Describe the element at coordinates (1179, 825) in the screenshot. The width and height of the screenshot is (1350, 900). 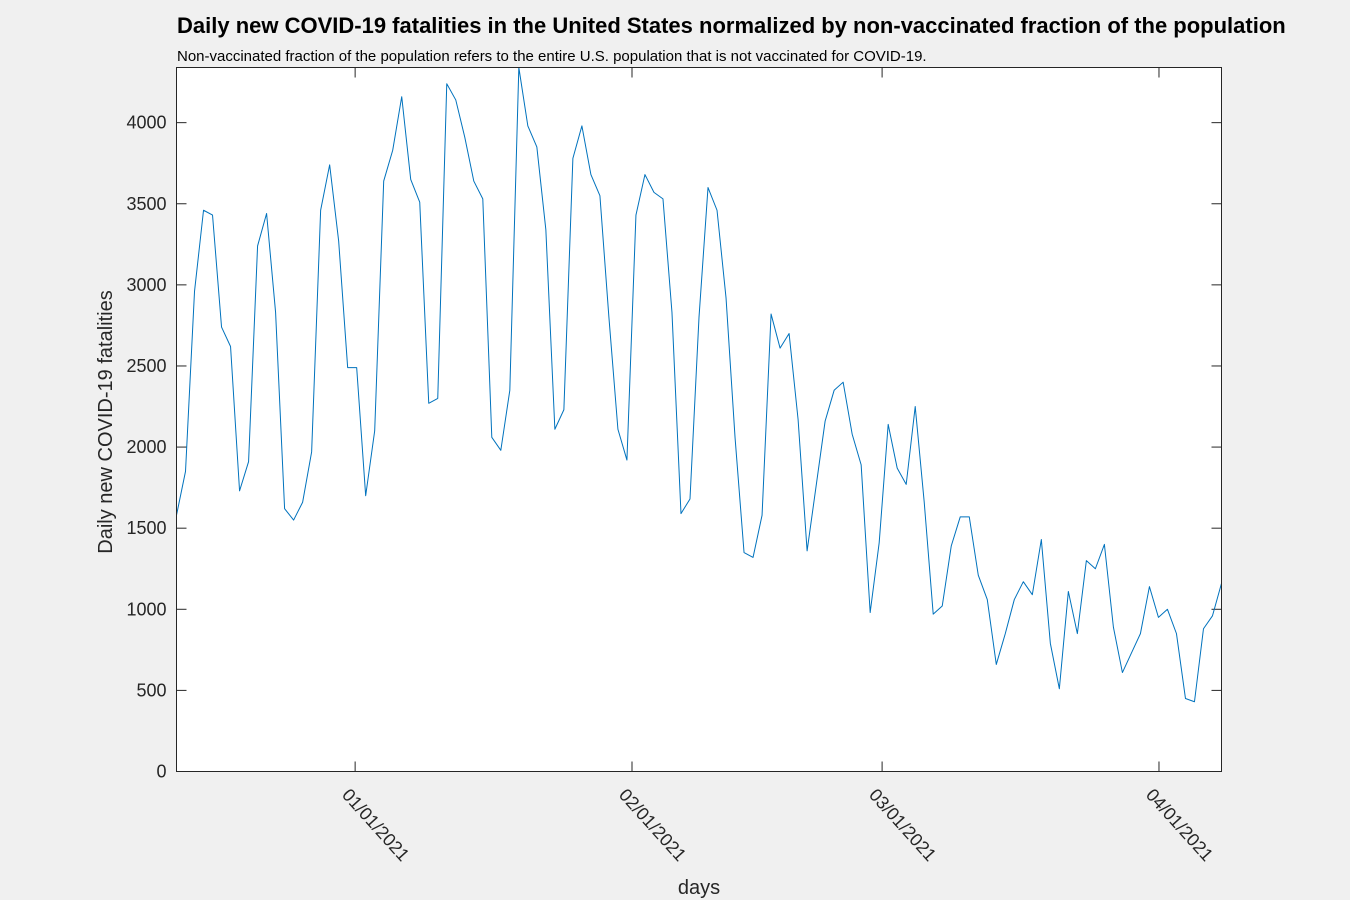
I see `x-tick-label: 04/01/2021` at that location.